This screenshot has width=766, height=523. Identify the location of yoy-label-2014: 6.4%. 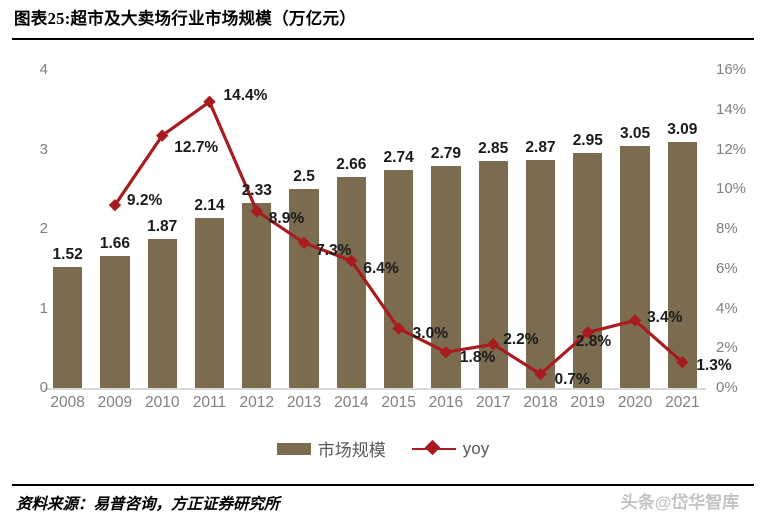
(381, 268).